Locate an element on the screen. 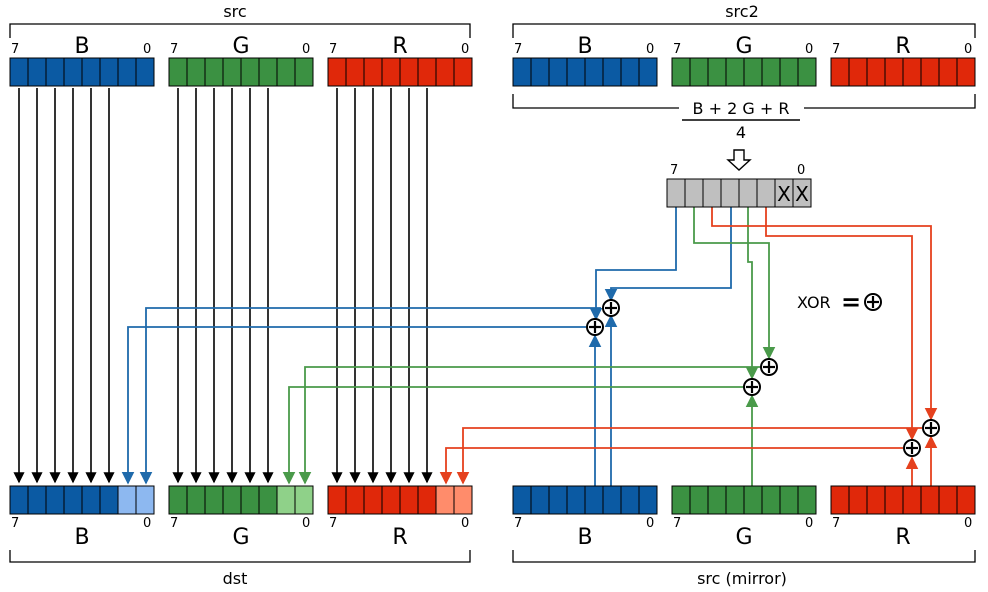 The height and width of the screenshot is (592, 988). src-b-register-bit-hi-label: 7 is located at coordinates (15, 49).